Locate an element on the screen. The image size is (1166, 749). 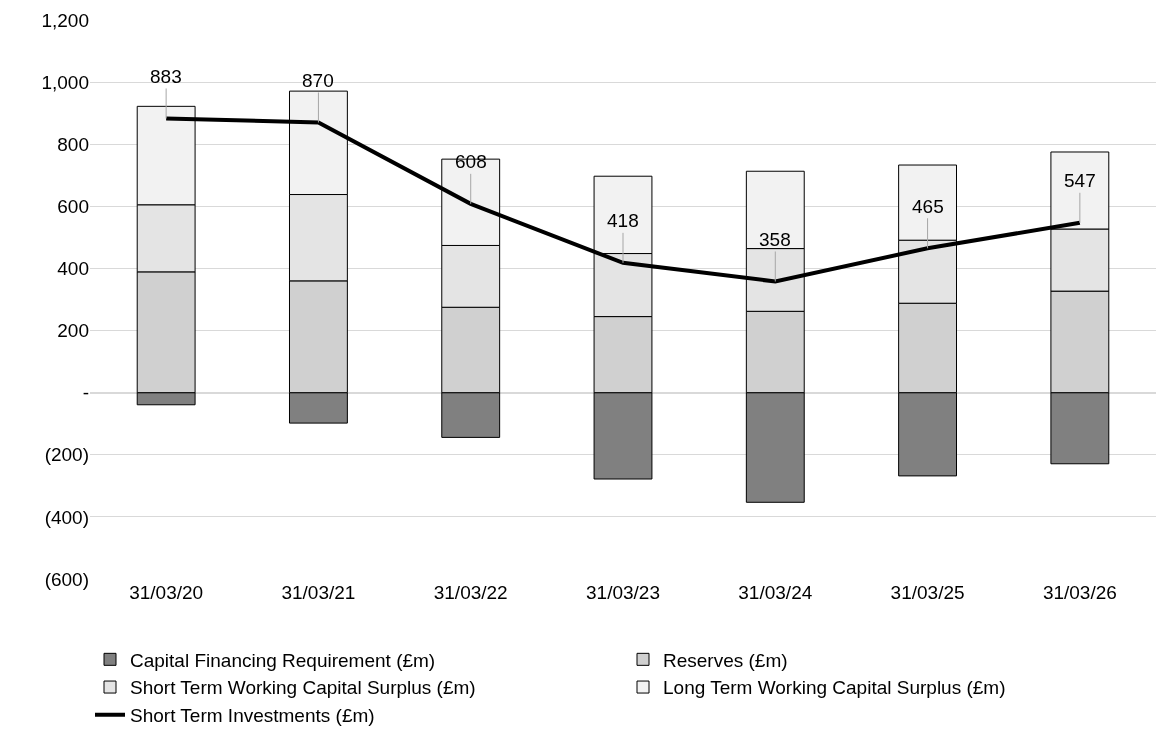
y-tick-label: 400 is located at coordinates (73, 269).